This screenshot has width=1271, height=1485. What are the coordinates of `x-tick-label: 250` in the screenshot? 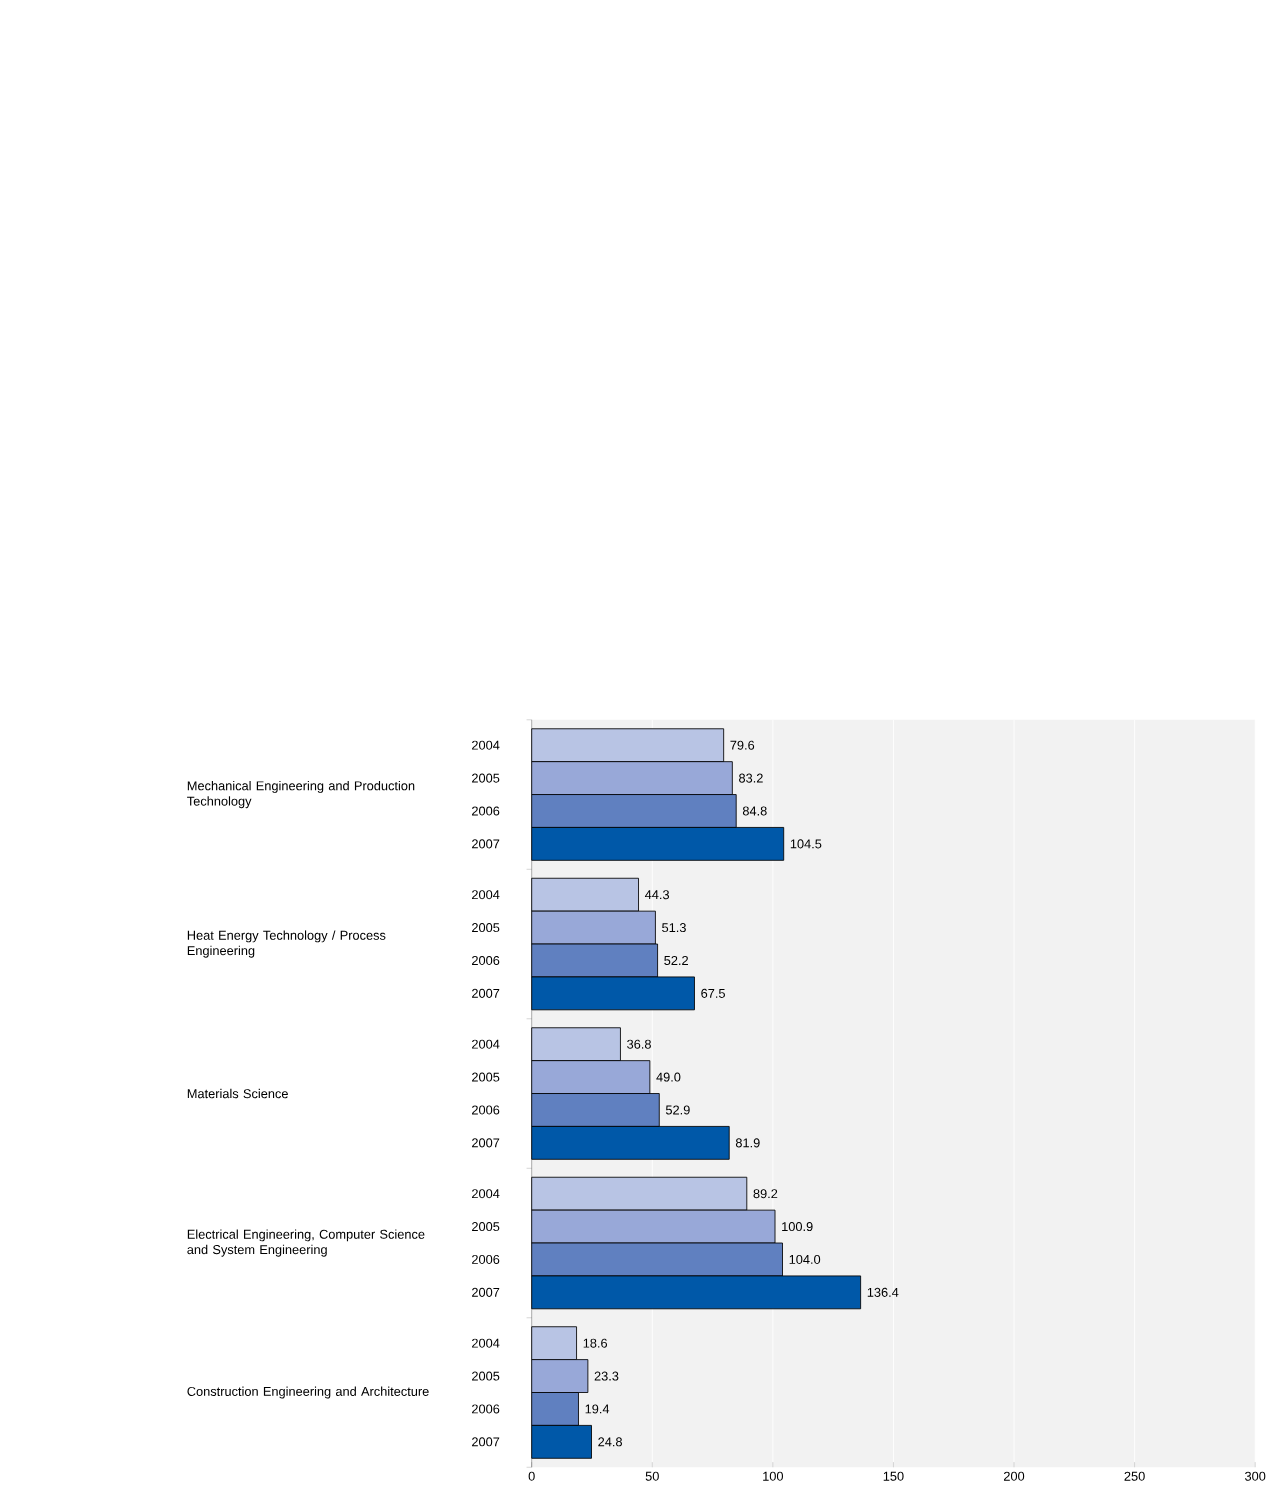 It's located at (1134, 1476).